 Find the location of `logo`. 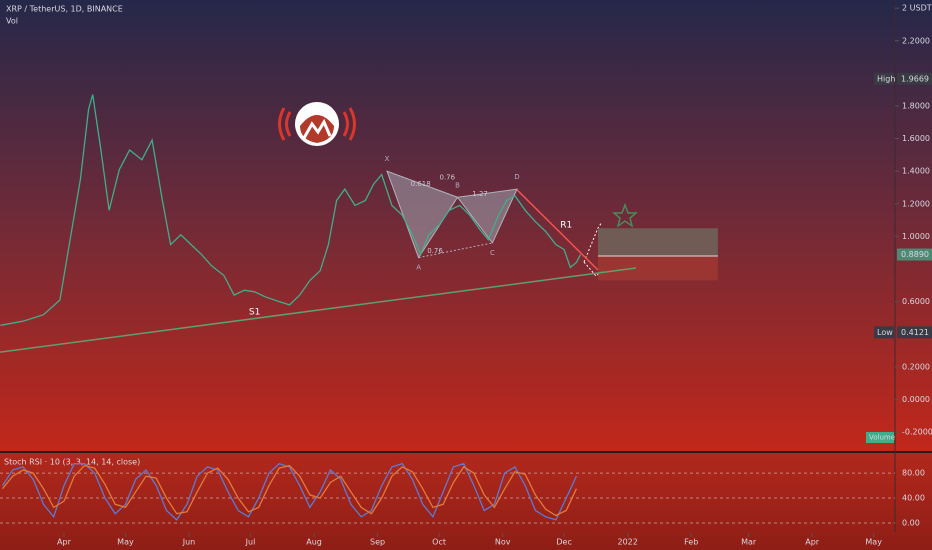

logo is located at coordinates (317, 124).